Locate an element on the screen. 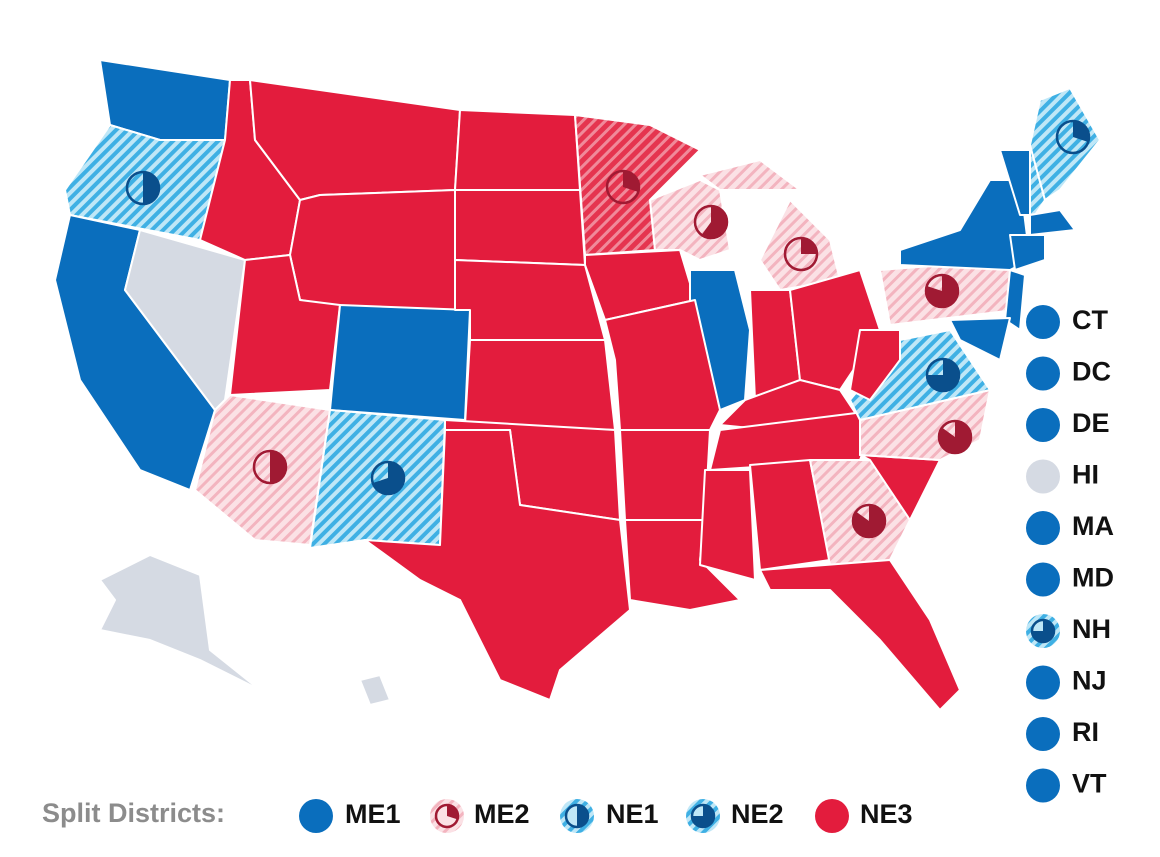  split-label: NE2 is located at coordinates (757, 814).